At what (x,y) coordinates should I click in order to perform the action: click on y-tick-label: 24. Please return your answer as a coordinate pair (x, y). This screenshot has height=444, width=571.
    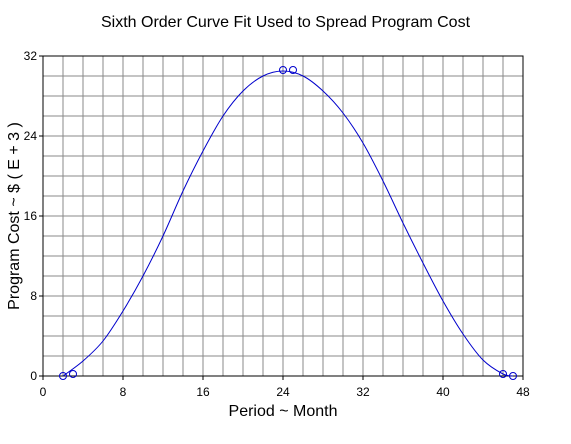
    Looking at the image, I should click on (31, 136).